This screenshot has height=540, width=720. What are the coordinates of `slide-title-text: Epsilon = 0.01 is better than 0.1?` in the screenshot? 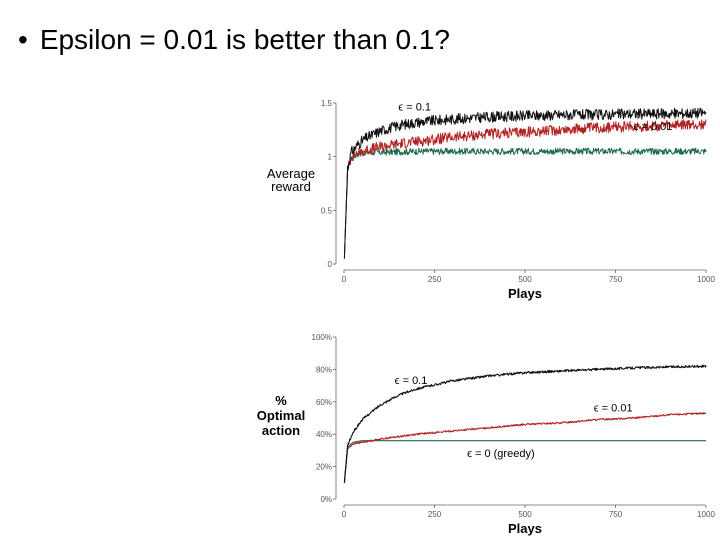 It's located at (244, 39).